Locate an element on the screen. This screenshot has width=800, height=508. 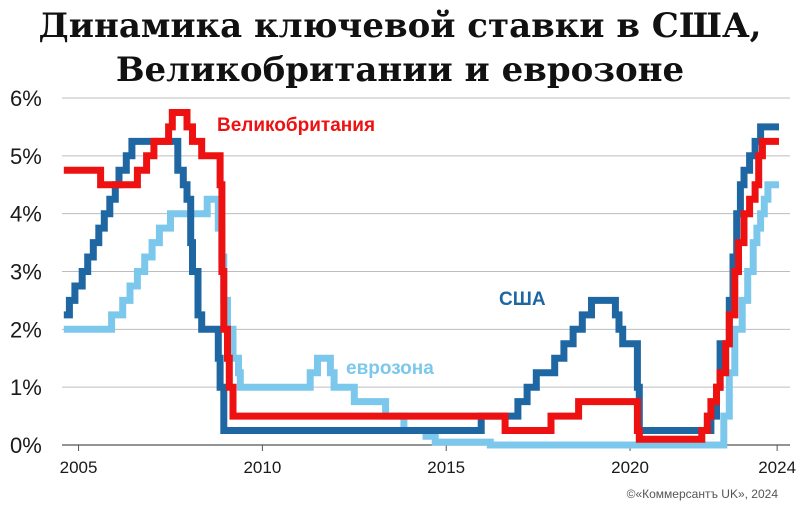
credit-text: ©«Коммерсантъ UK», 2024 is located at coordinates (703, 494).